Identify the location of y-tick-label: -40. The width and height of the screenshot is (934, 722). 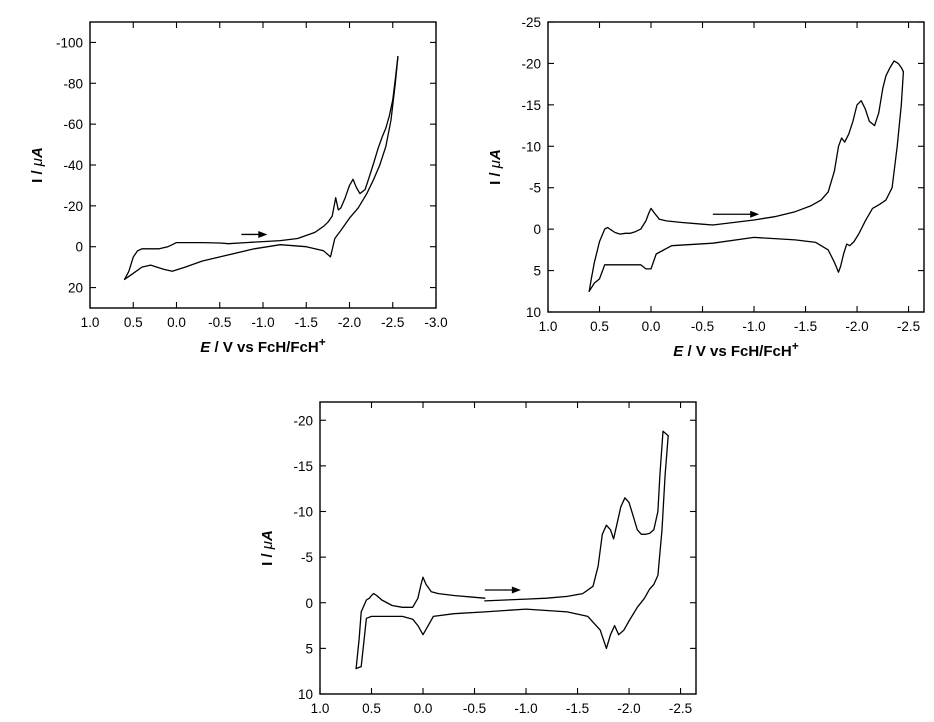
(73, 165).